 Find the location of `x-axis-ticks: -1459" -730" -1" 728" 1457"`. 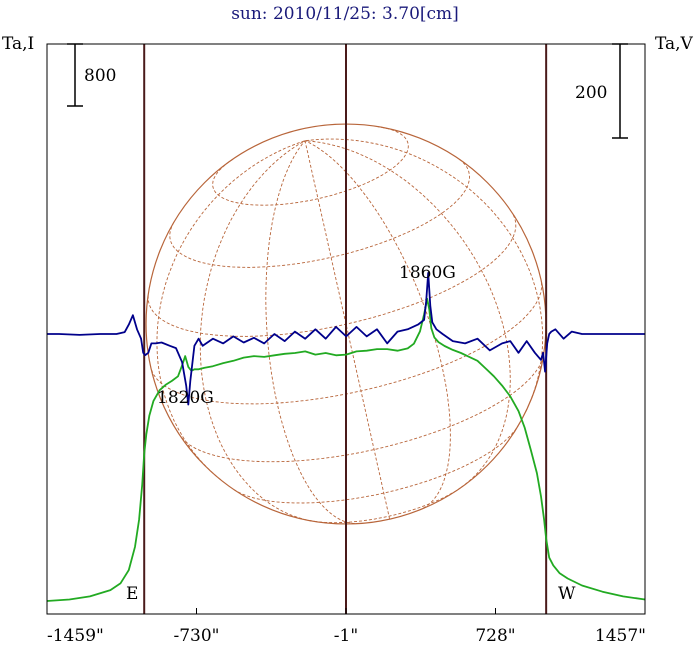

x-axis-ticks: -1459" -730" -1" 728" 1457" is located at coordinates (346, 627).